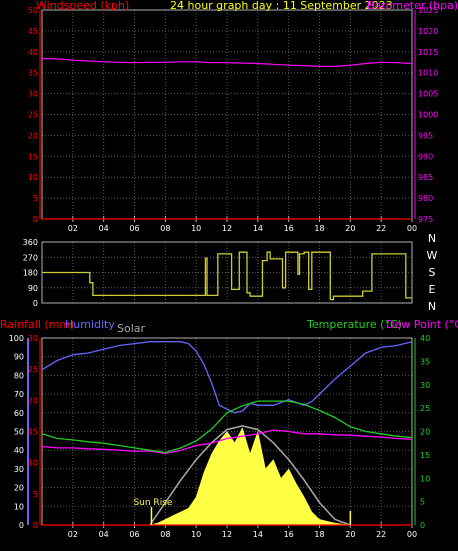  What do you see at coordinates (432, 255) in the screenshot?
I see `direction-compass-tick-label: W` at bounding box center [432, 255].